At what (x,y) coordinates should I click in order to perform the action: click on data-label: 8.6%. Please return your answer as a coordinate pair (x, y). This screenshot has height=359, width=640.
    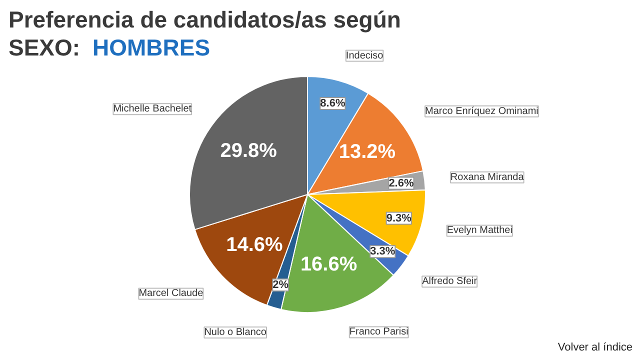
    Looking at the image, I should click on (333, 104).